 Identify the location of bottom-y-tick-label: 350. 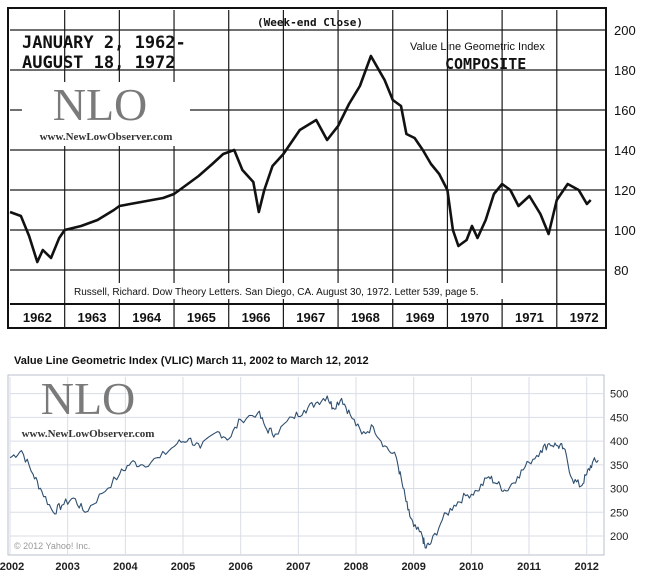
(619, 466).